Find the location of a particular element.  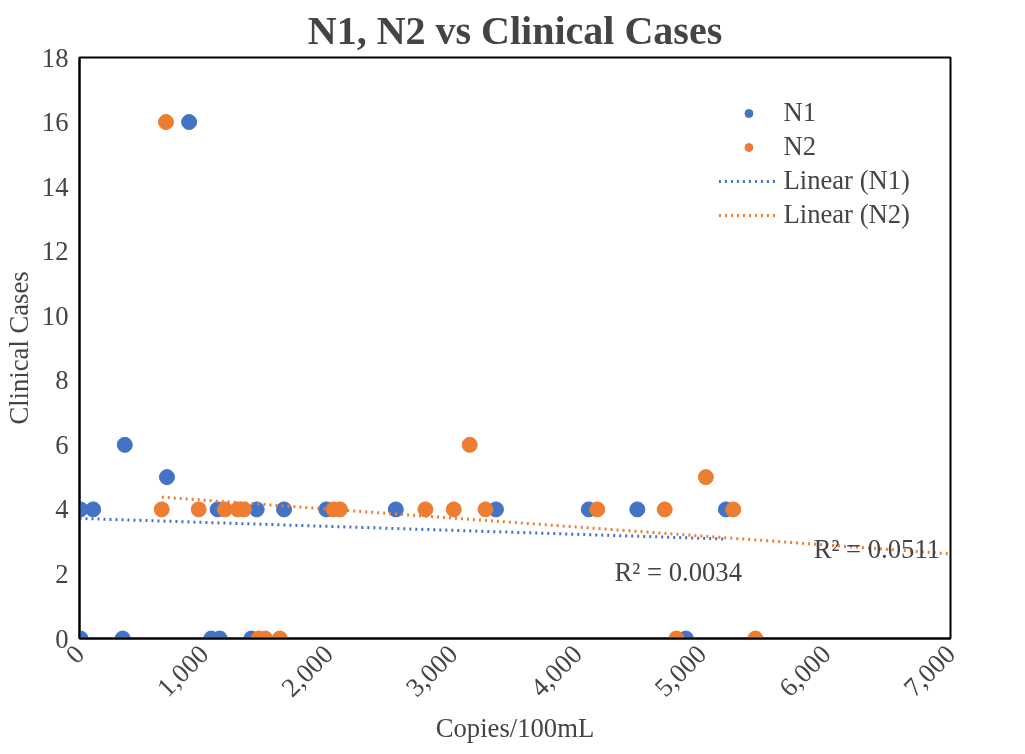

legend-label: N1 is located at coordinates (800, 112).